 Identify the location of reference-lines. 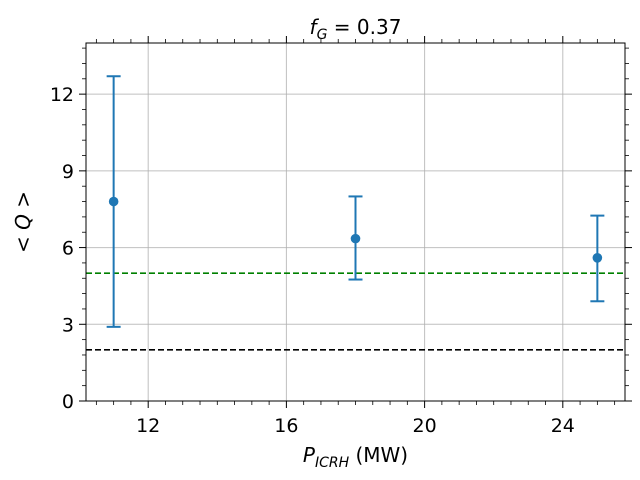
(355, 311).